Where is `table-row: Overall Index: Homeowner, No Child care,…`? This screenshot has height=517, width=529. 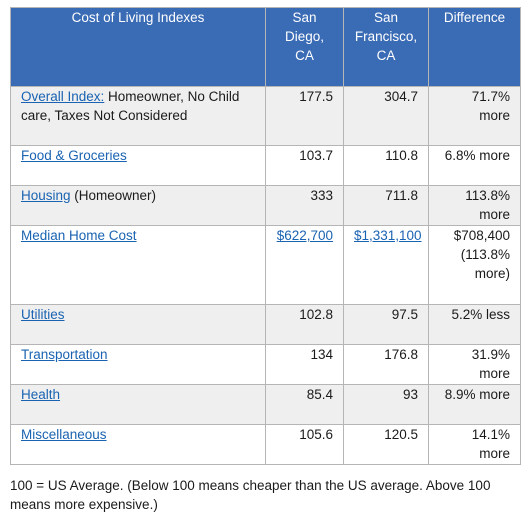
table-row: Overall Index: Homeowner, No Child care,… is located at coordinates (265, 116).